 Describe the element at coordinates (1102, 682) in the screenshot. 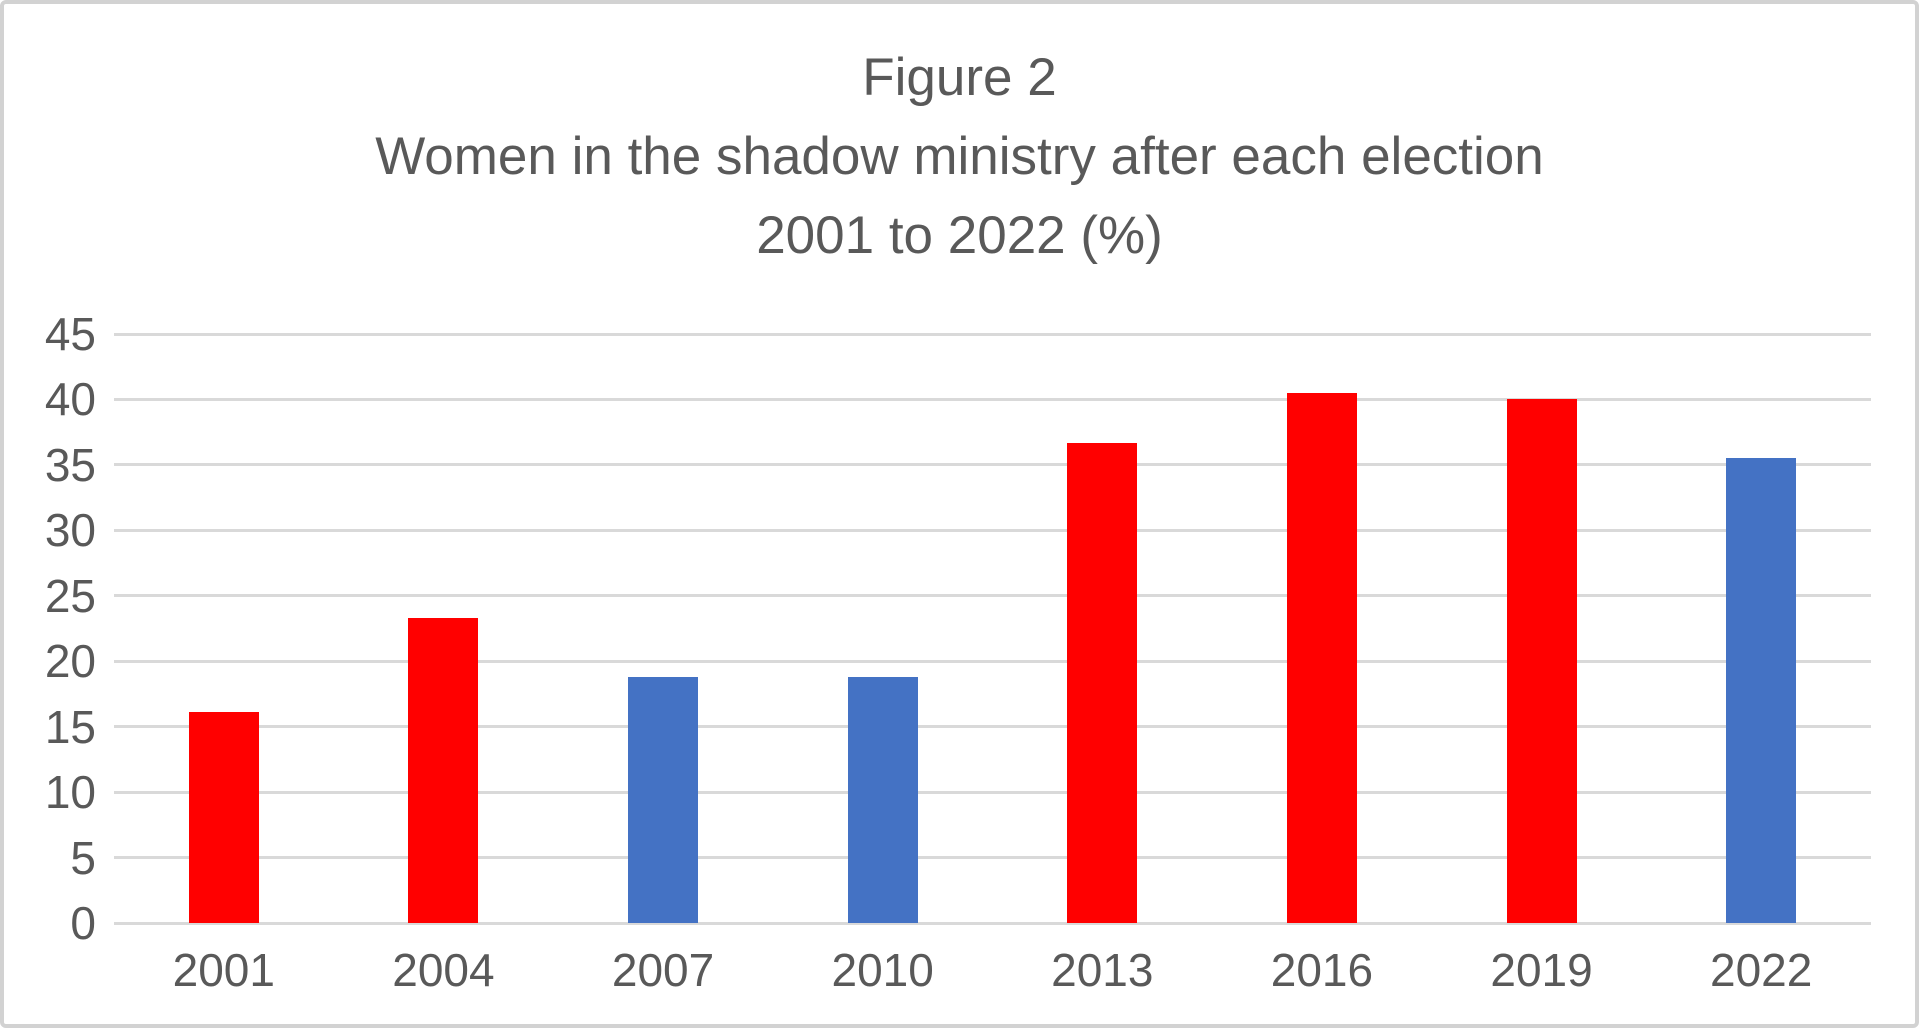

I see `bar-2013` at that location.